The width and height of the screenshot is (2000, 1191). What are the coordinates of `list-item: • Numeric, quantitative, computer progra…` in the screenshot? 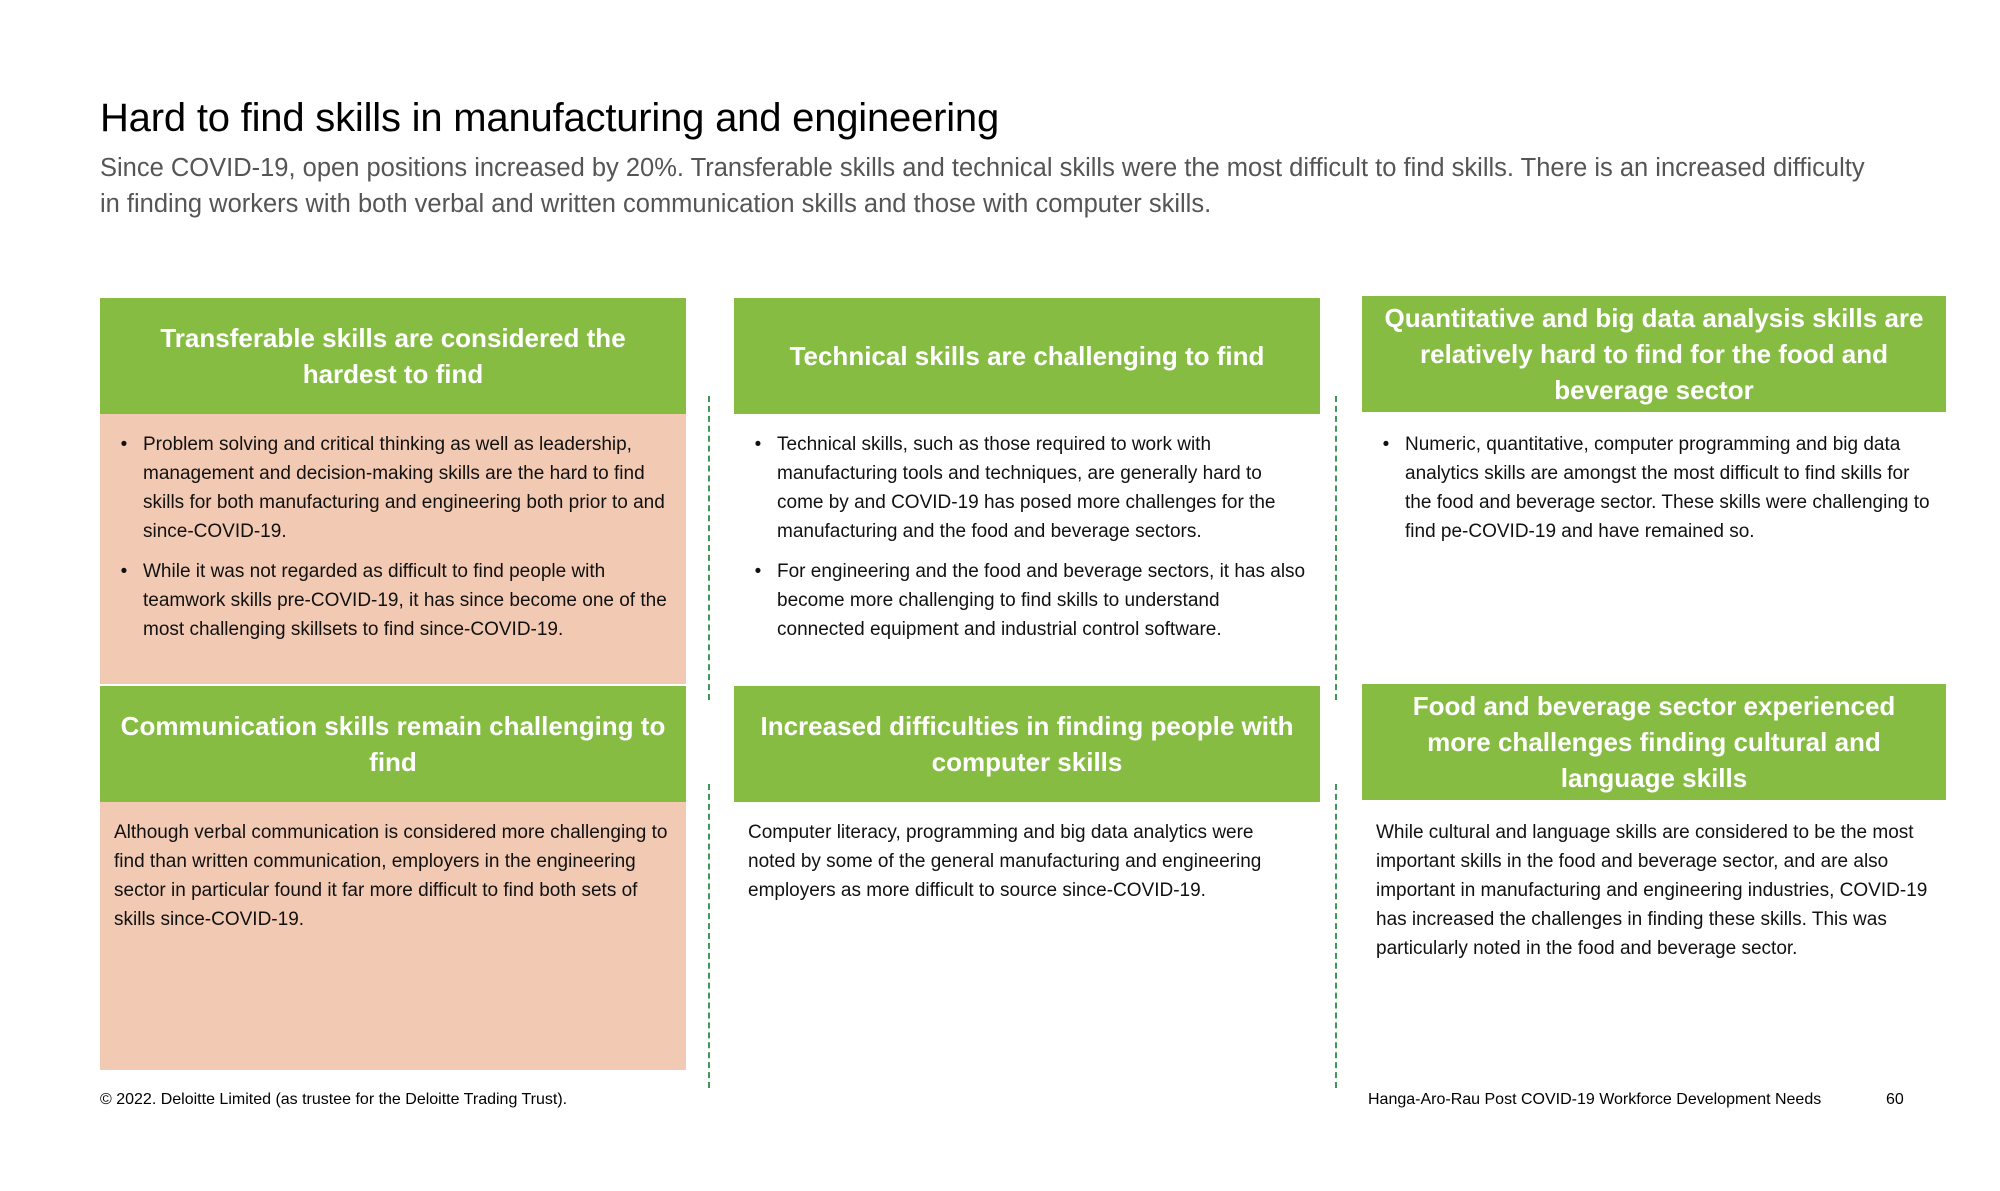 It's located at (1654, 488).